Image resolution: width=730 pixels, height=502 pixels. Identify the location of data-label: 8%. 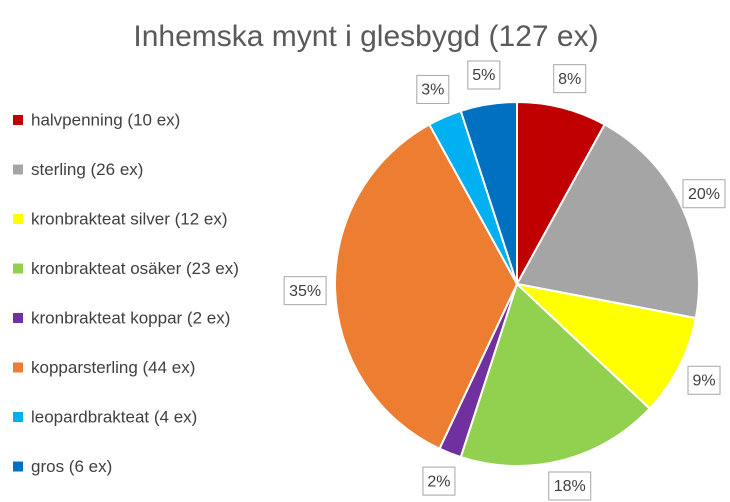
(569, 79).